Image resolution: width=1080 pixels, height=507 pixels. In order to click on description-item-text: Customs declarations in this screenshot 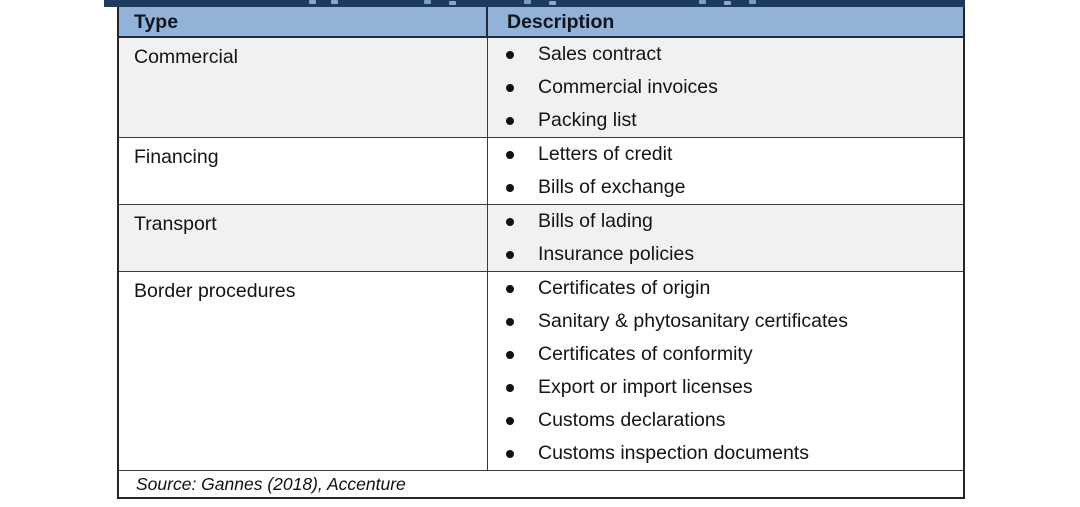, I will do `click(632, 420)`.